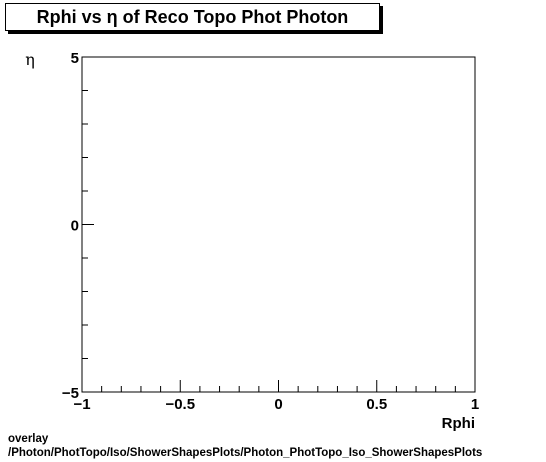 The height and width of the screenshot is (462, 546). What do you see at coordinates (75, 58) in the screenshot?
I see `y-tick-label: 5` at bounding box center [75, 58].